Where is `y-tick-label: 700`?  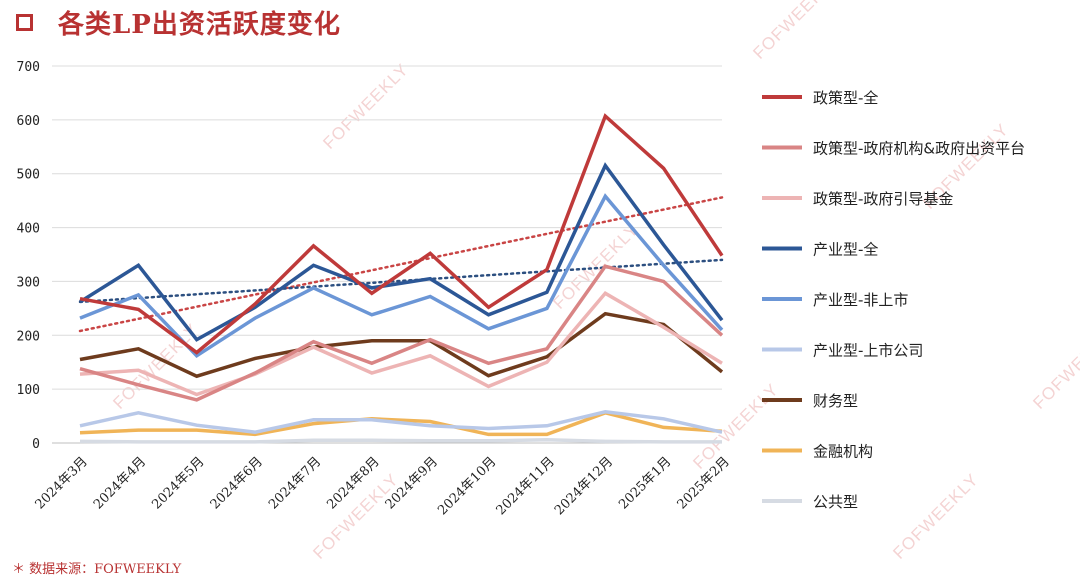
y-tick-label: 700 is located at coordinates (28, 67).